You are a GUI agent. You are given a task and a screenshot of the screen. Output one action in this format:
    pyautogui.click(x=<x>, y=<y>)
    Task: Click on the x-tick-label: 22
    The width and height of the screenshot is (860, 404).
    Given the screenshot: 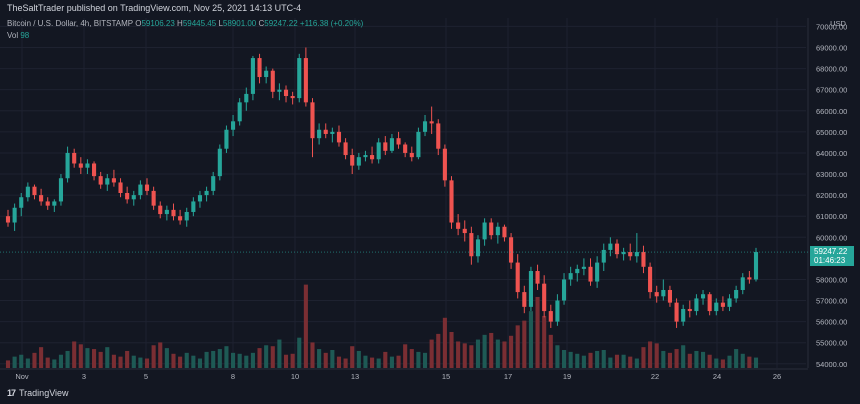 What is the action you would take?
    pyautogui.click(x=655, y=376)
    